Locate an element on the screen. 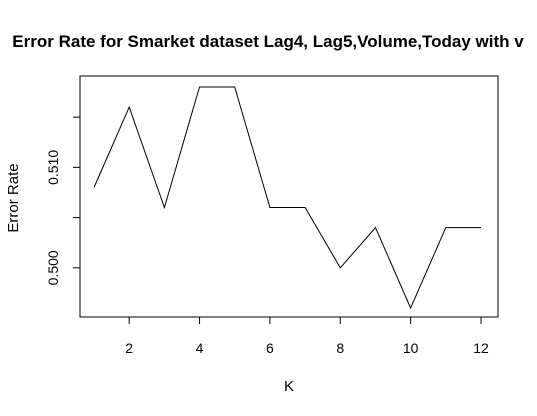 This screenshot has width=537, height=416. x-tick-label: 12 is located at coordinates (481, 348).